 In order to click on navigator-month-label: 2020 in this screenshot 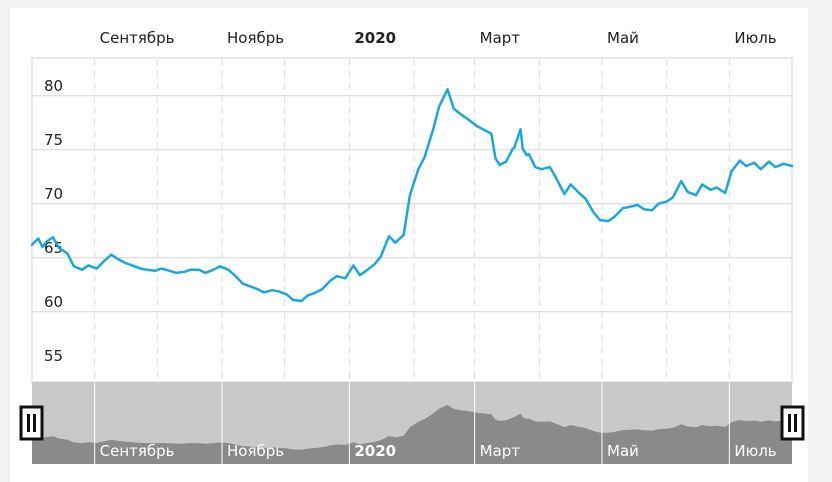, I will do `click(375, 451)`.